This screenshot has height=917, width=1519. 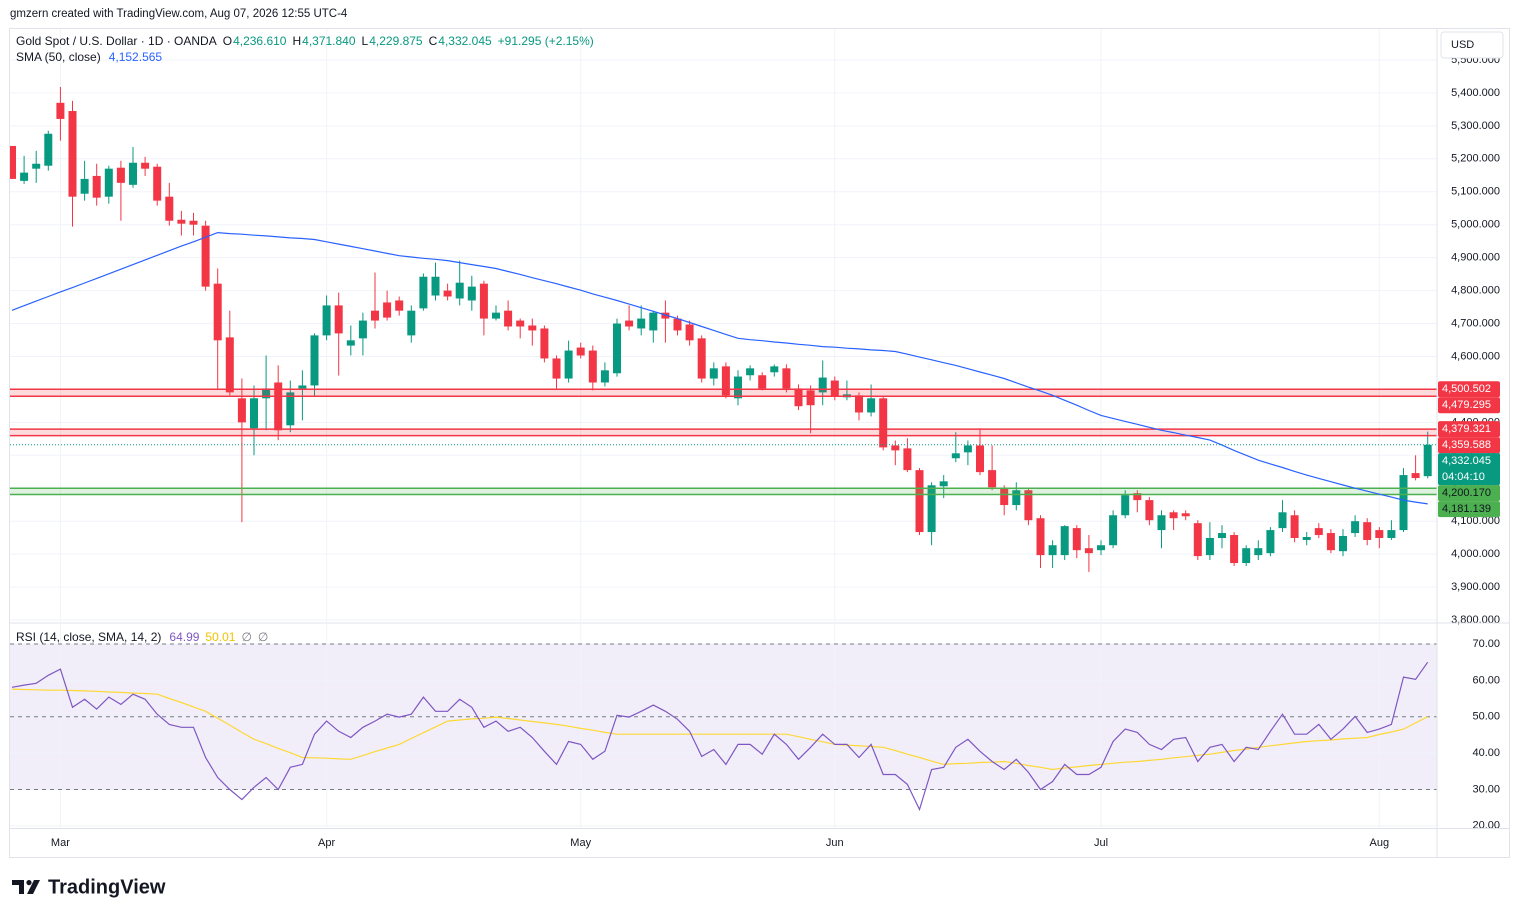 I want to click on y-tick-label: 40.00, so click(x=1486, y=753).